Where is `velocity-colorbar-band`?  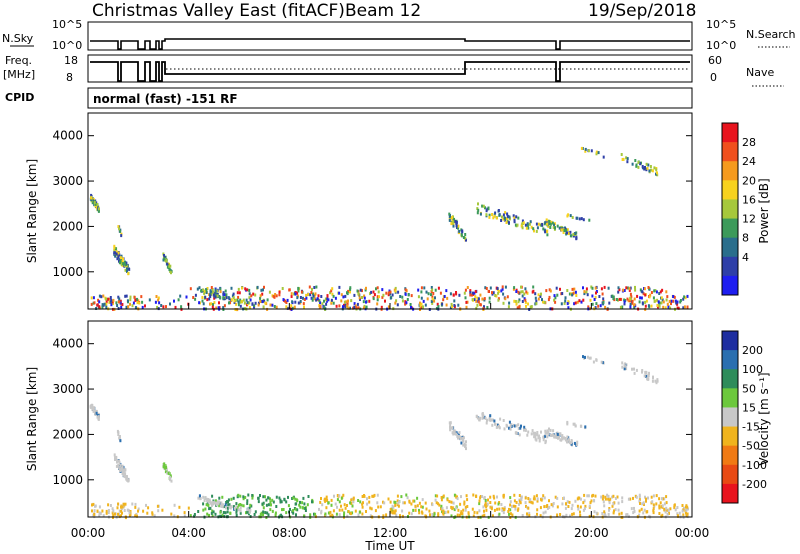 velocity-colorbar-band is located at coordinates (730, 341).